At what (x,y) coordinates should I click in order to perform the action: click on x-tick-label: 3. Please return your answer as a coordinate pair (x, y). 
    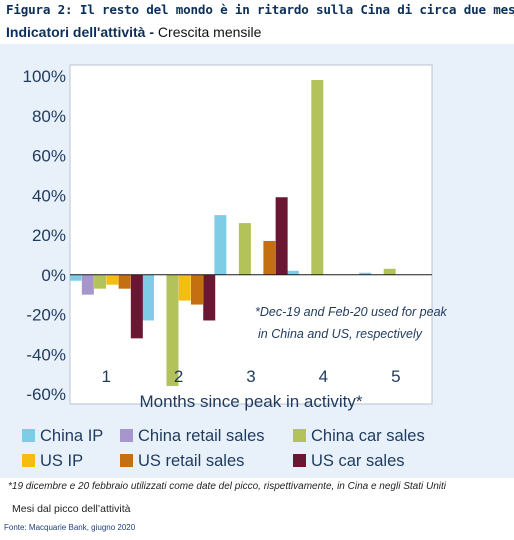
    Looking at the image, I should click on (250, 376).